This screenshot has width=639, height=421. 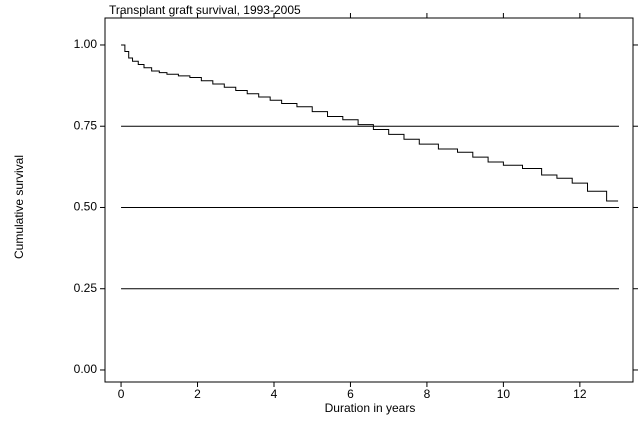 I want to click on y-tick-label: 0.50, so click(x=86, y=207).